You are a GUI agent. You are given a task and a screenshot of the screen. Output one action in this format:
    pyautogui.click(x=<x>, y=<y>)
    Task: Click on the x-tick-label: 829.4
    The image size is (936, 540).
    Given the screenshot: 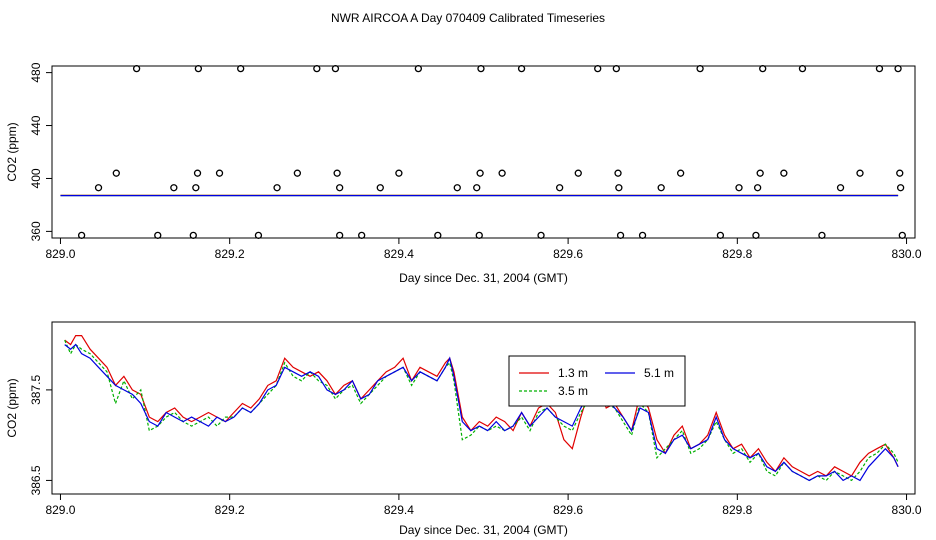 What is the action you would take?
    pyautogui.click(x=399, y=510)
    